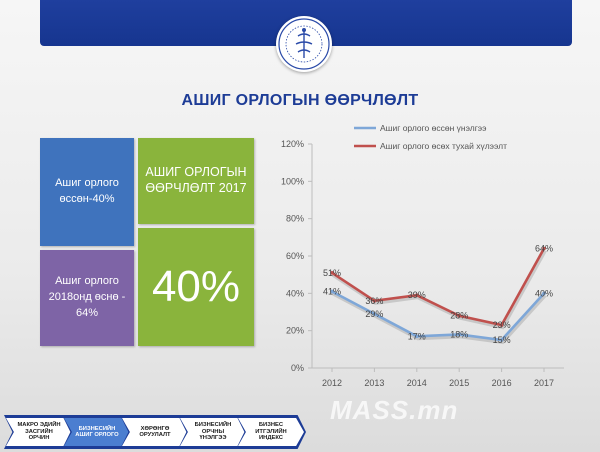 The image size is (600, 452). Describe the element at coordinates (213, 432) in the screenshot. I see `breadcrumb-item: БИЗНЕСИЙН ОРЧНЫ ҮНЭЛГЭЭ` at that location.